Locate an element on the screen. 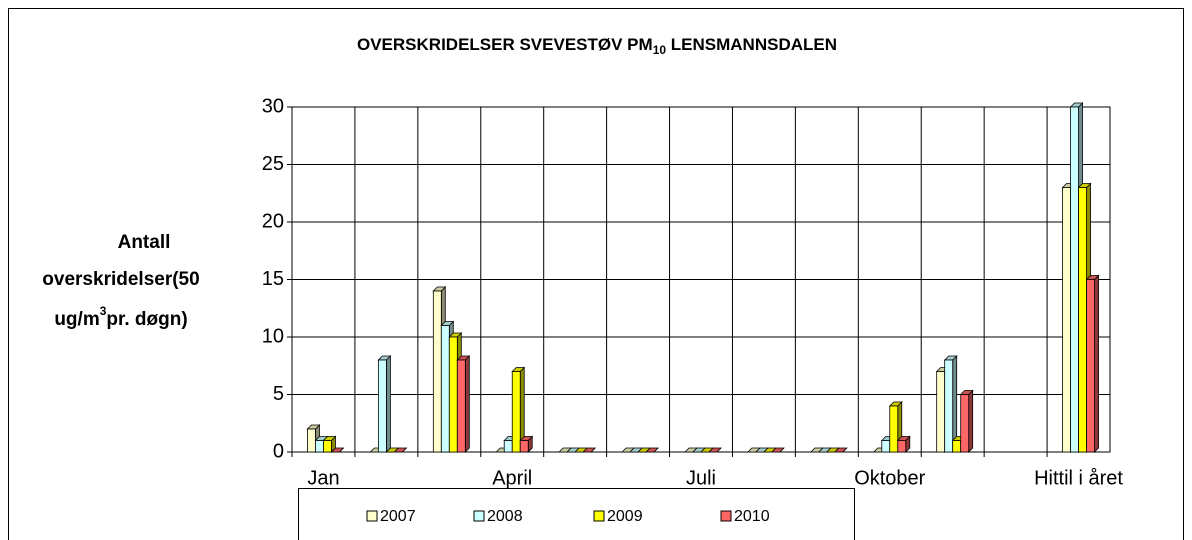 The width and height of the screenshot is (1192, 540). legend-label: 2009 is located at coordinates (625, 516).